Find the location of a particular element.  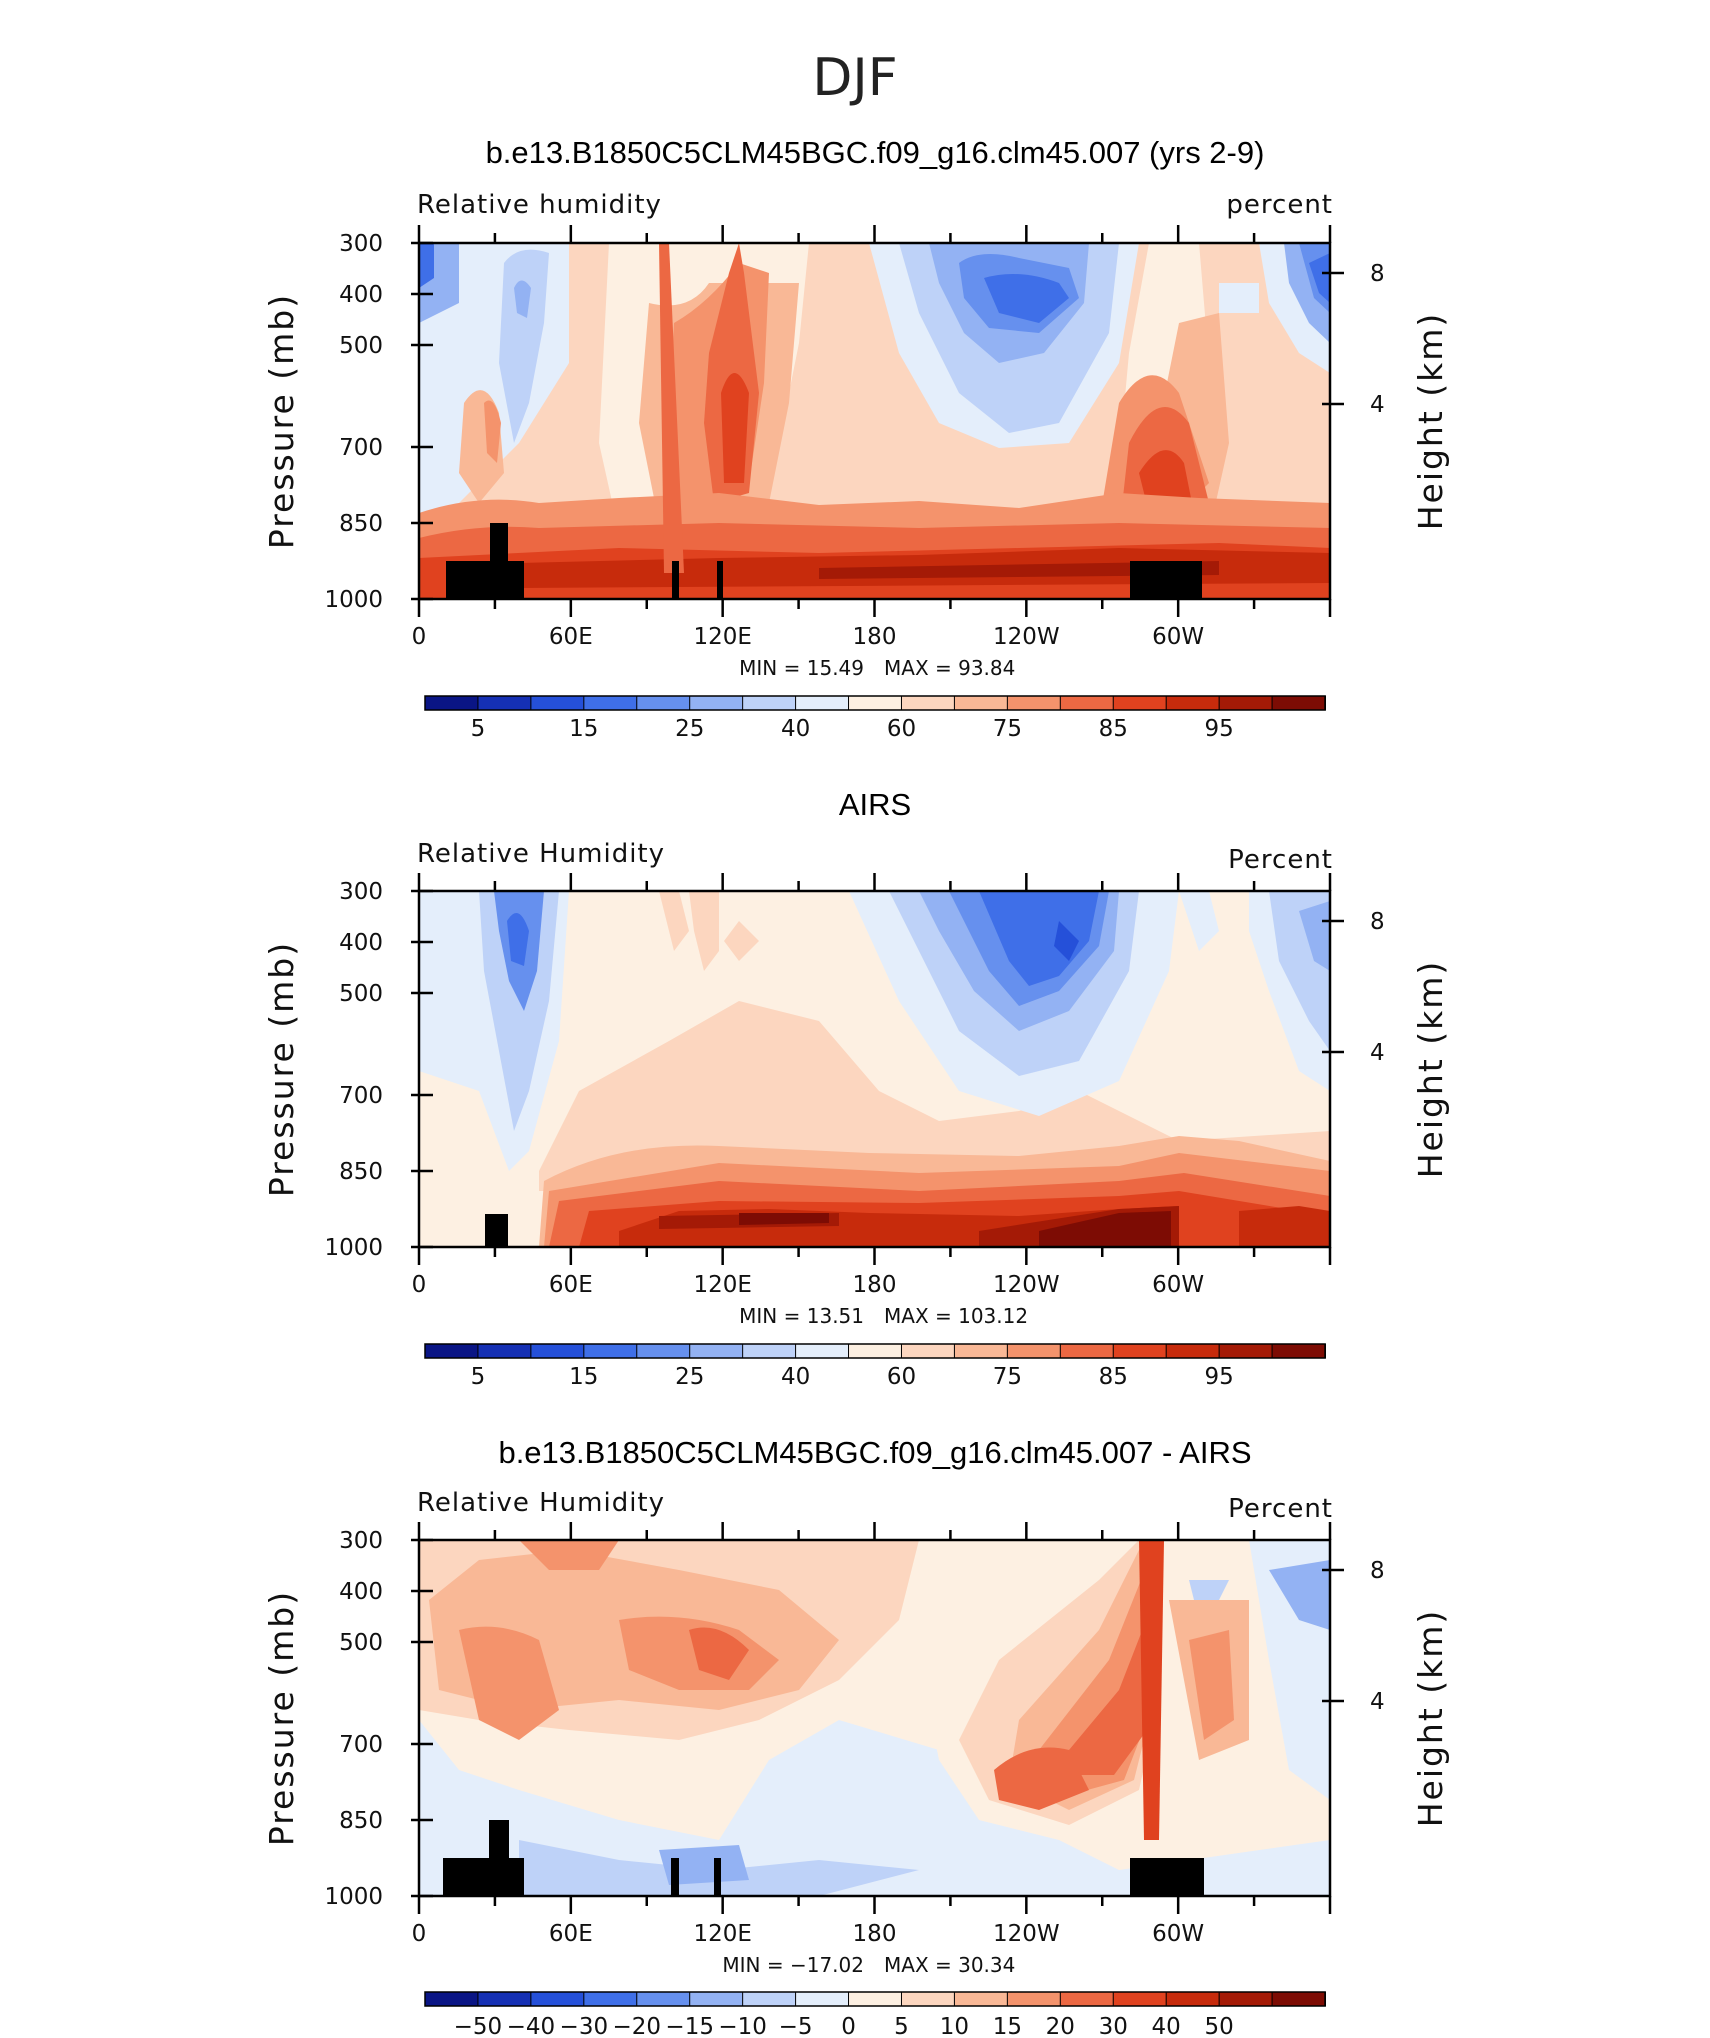

panel-airs-y-tick-label: 700 is located at coordinates (361, 1096).